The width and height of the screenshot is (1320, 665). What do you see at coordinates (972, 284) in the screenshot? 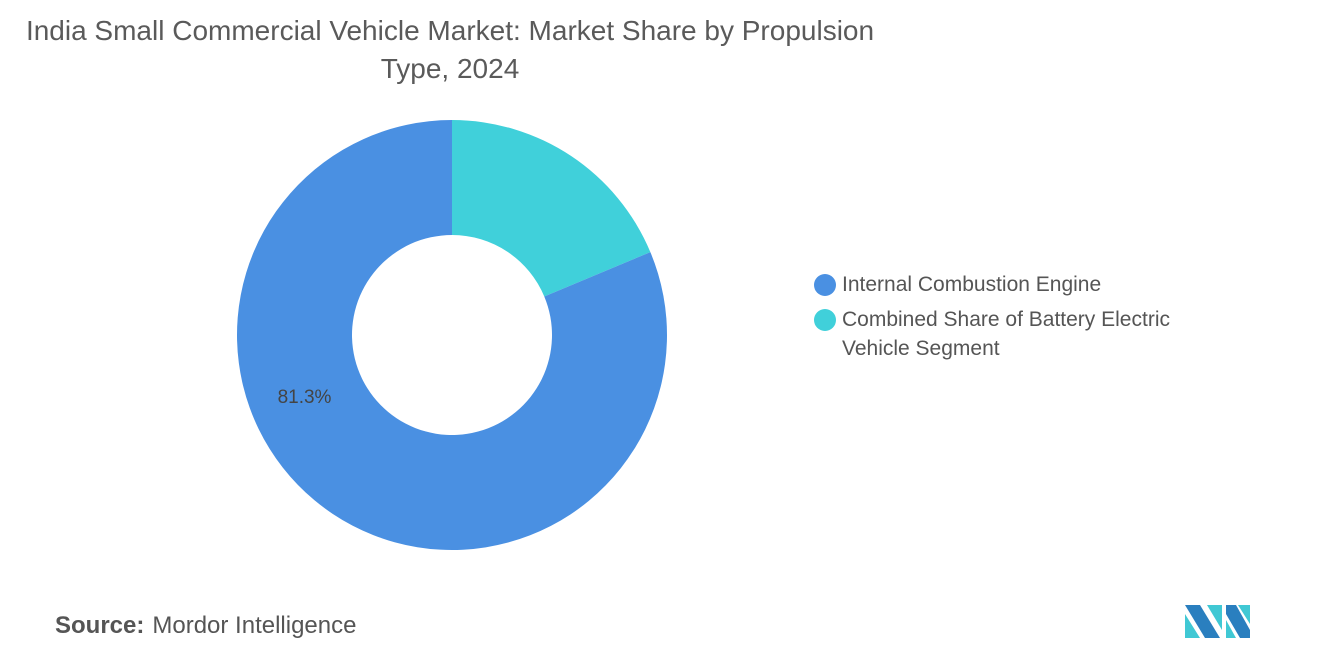
I see `legend-label: Internal Combustion Engine` at bounding box center [972, 284].